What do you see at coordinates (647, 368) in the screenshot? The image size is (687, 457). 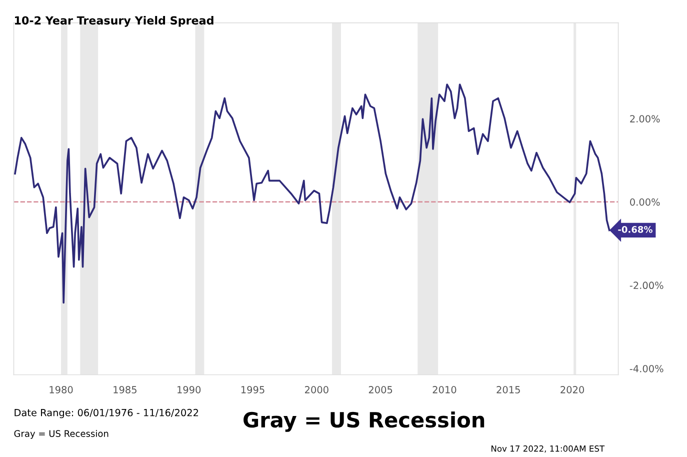 I see `y-tick-label: -4.00%` at bounding box center [647, 368].